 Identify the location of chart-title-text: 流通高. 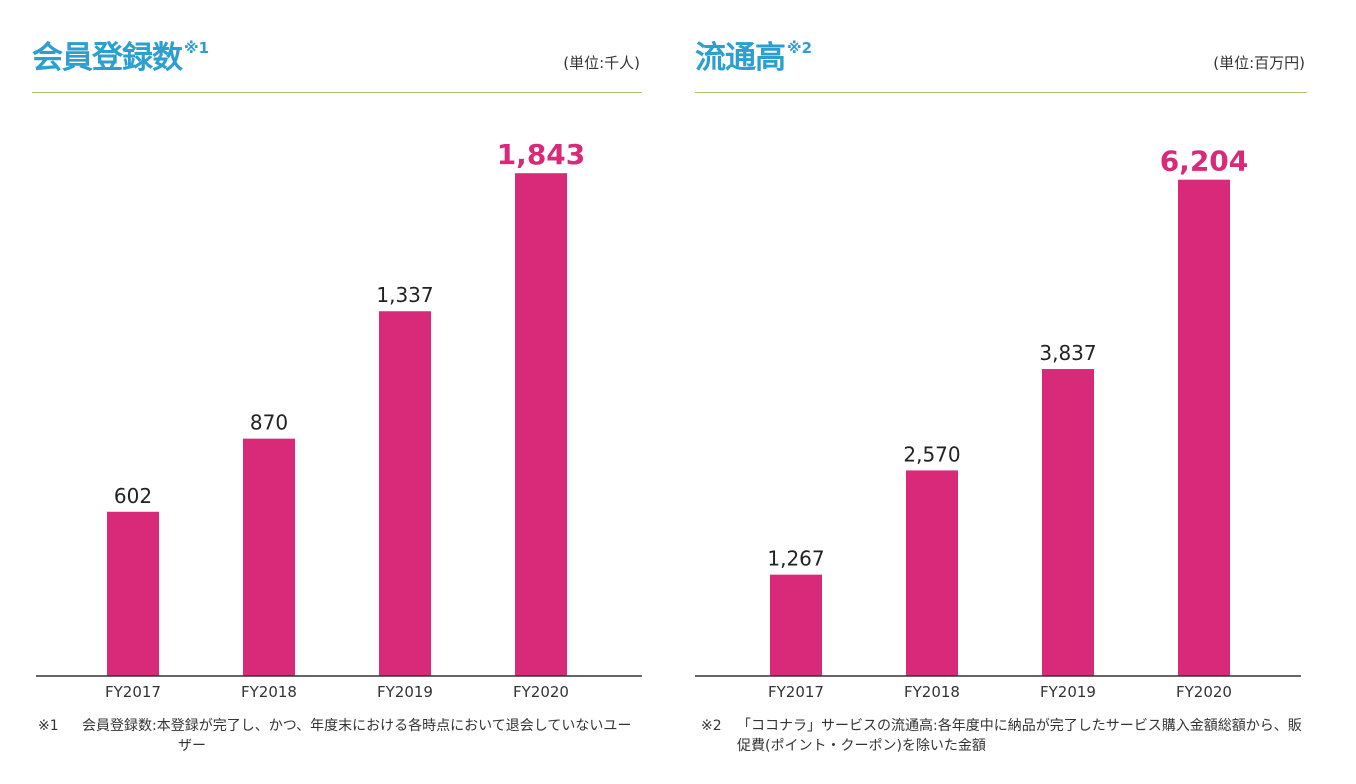
(740, 58).